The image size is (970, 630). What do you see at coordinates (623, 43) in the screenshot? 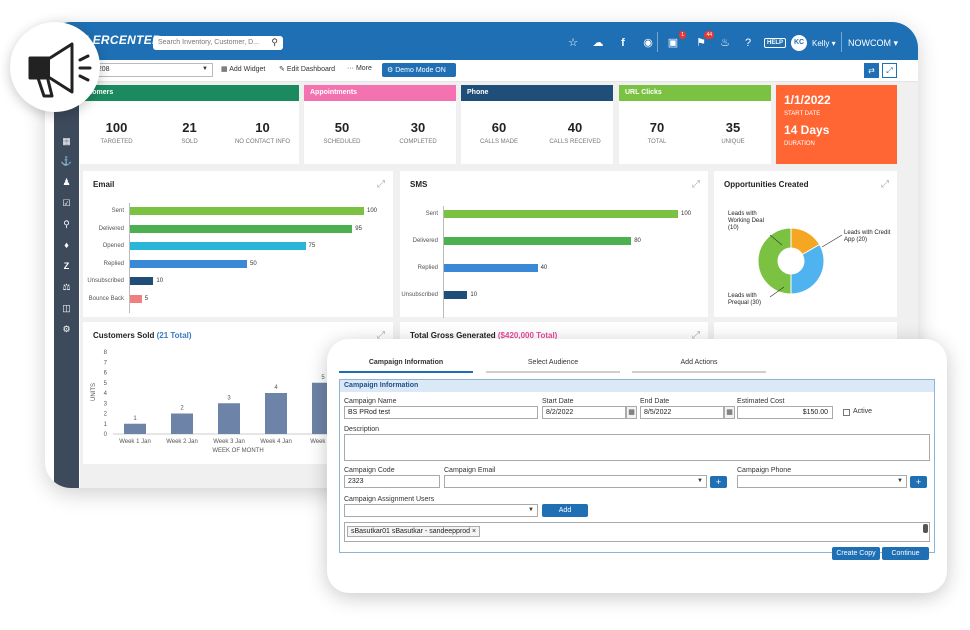
I see `facebook-icon: f` at bounding box center [623, 43].